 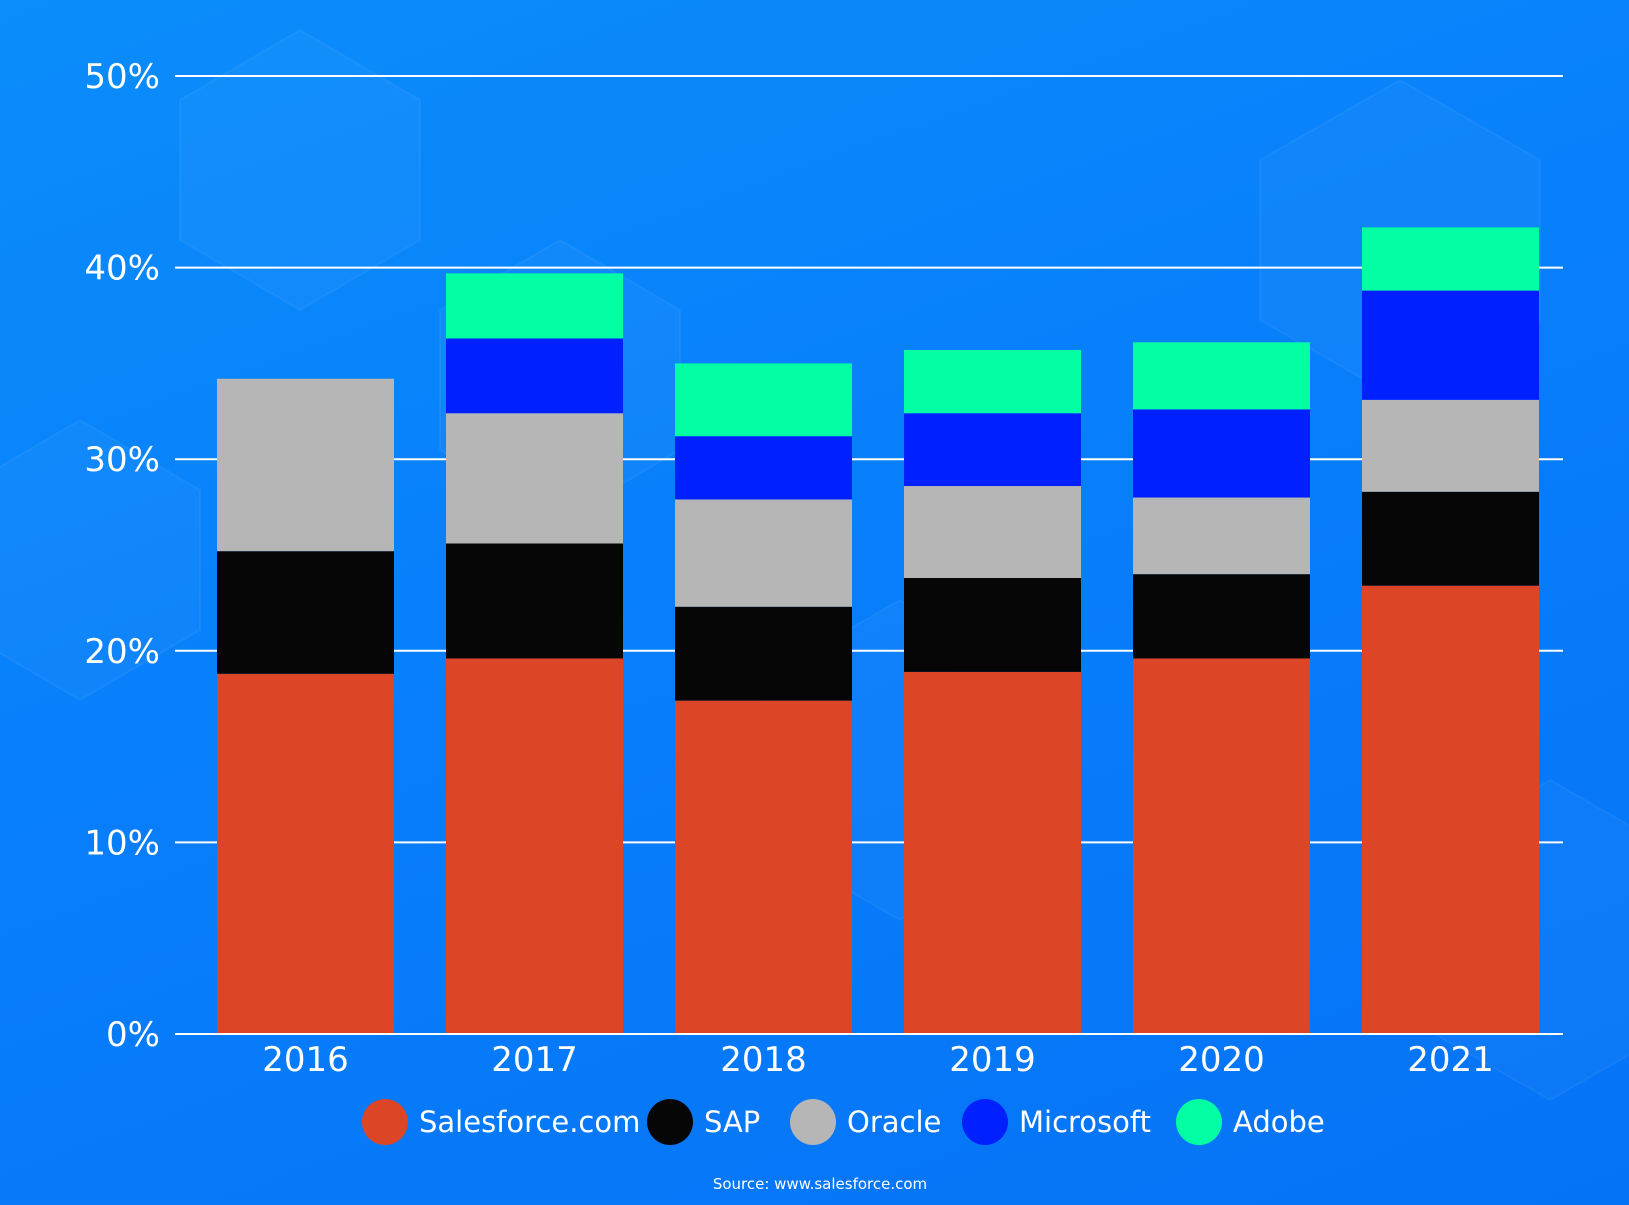 What do you see at coordinates (305, 465) in the screenshot?
I see `bar-oracle-2016` at bounding box center [305, 465].